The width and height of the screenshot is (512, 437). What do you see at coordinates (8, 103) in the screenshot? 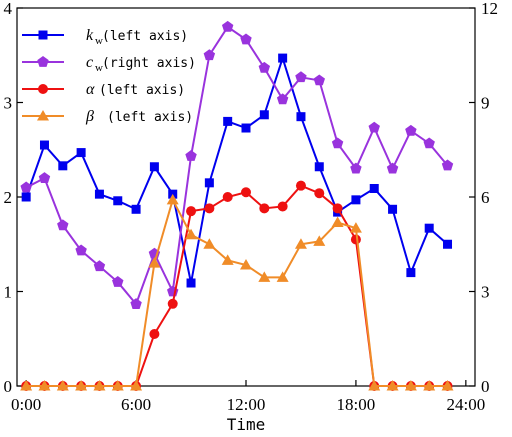
I see `left-y-tick-label: 3` at bounding box center [8, 103].